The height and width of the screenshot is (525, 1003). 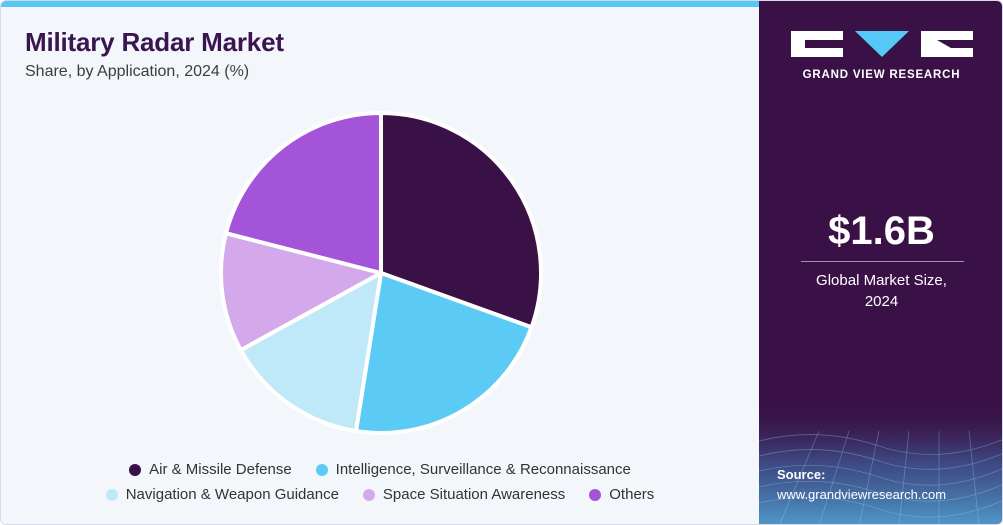 I want to click on legend-item-air-missile-defense: Air & Missile Defense, so click(x=210, y=469).